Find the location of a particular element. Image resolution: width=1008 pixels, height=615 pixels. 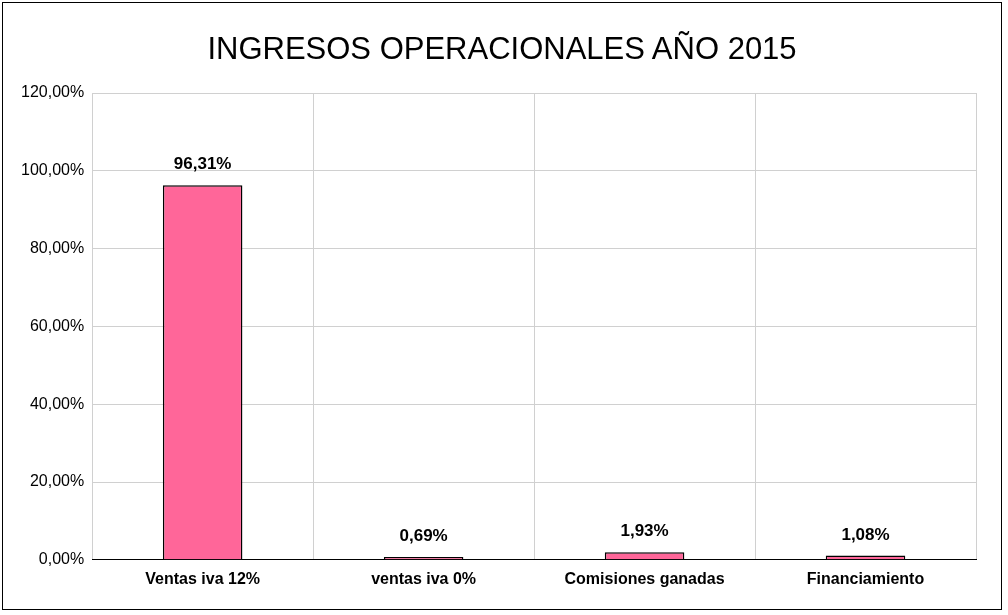

data-label: 1,93% is located at coordinates (644, 531).